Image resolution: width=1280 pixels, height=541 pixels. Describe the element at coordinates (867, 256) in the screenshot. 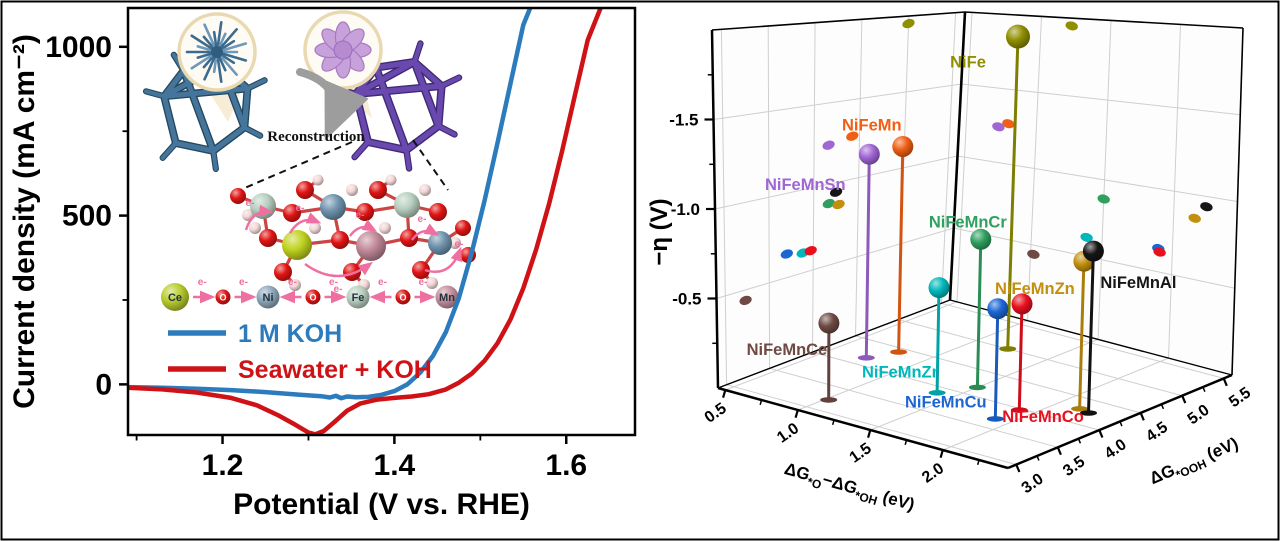

I see `stem-NiFeMnSn` at that location.